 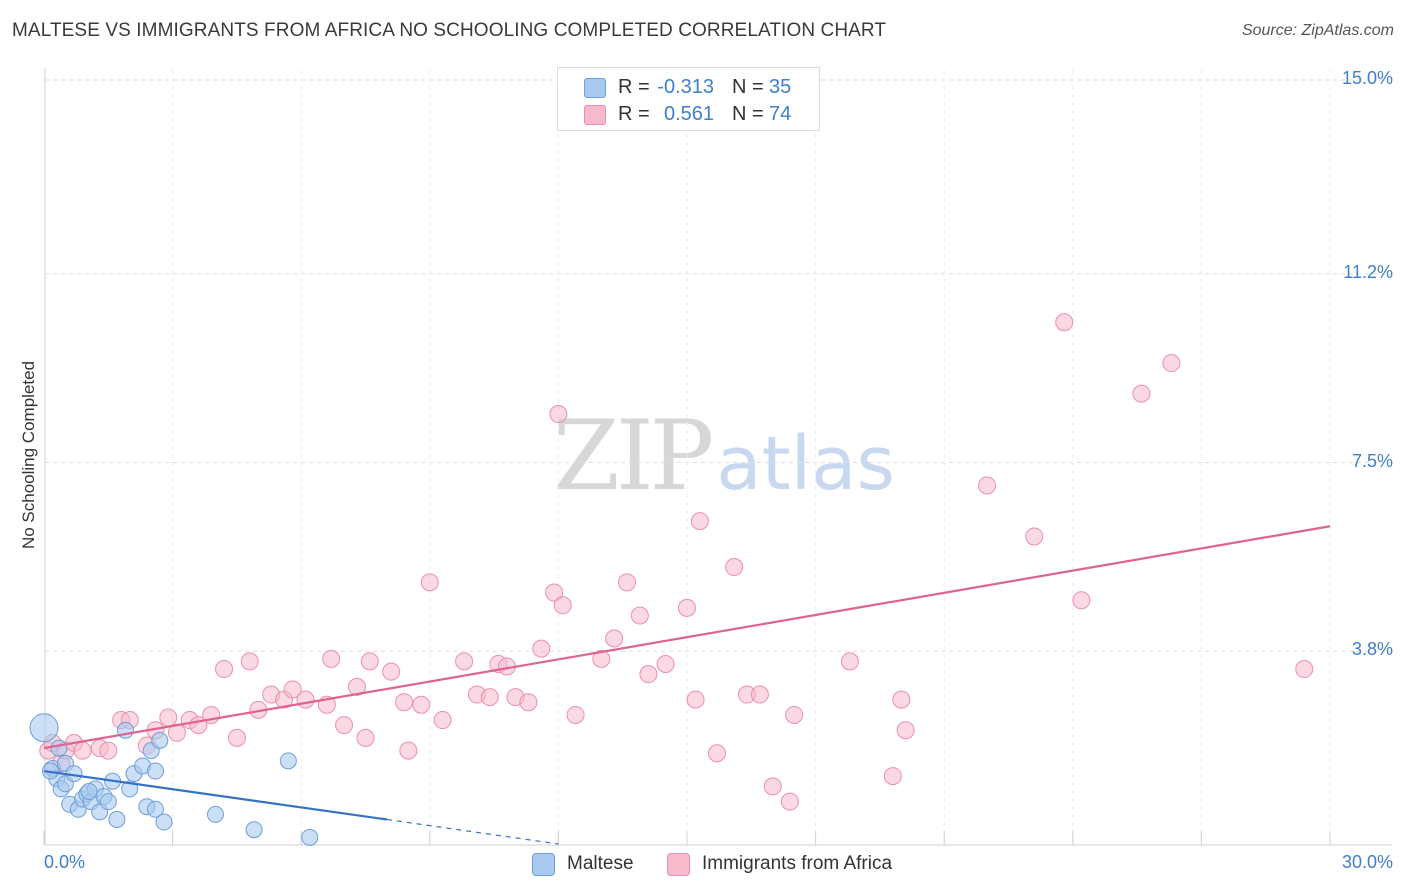 What do you see at coordinates (678, 864) in the screenshot?
I see `africa-legend-swatch` at bounding box center [678, 864].